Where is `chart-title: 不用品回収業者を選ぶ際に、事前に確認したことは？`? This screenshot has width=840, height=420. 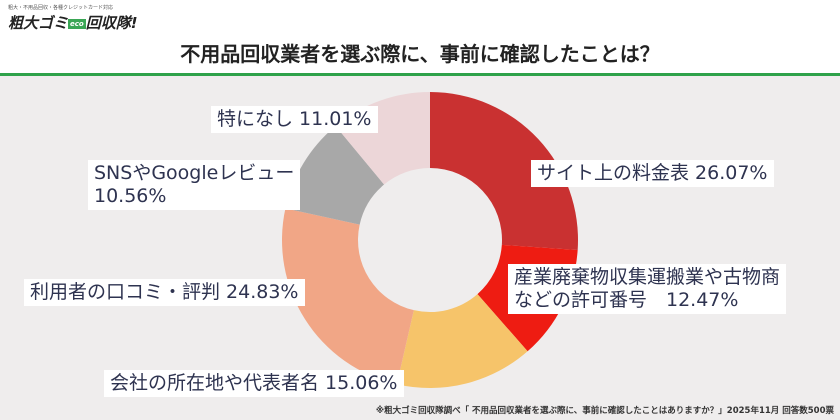
chart-title: 不用品回収業者を選ぶ際に、事前に確認したことは？ is located at coordinates (420, 54).